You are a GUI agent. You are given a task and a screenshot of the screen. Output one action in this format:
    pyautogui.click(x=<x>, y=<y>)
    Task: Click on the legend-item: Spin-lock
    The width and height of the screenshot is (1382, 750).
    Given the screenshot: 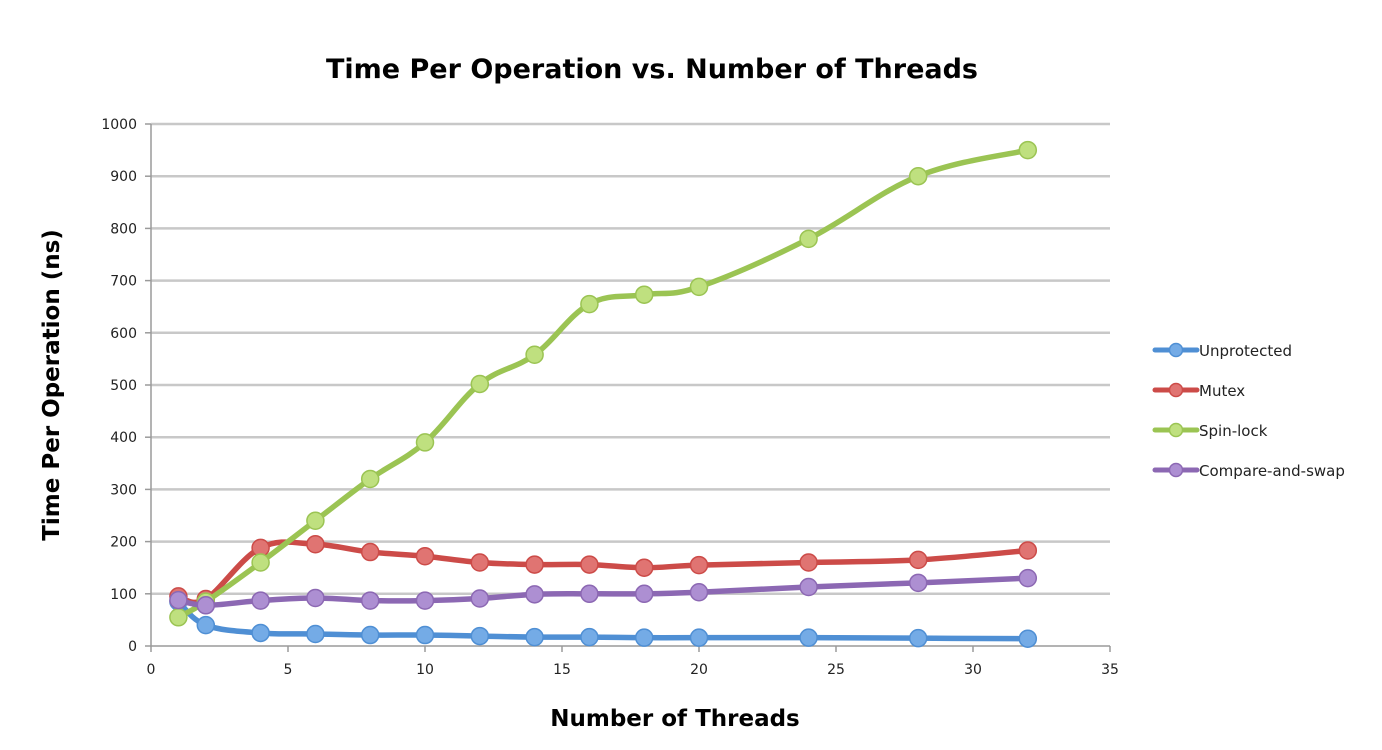 What is the action you would take?
    pyautogui.click(x=1210, y=431)
    